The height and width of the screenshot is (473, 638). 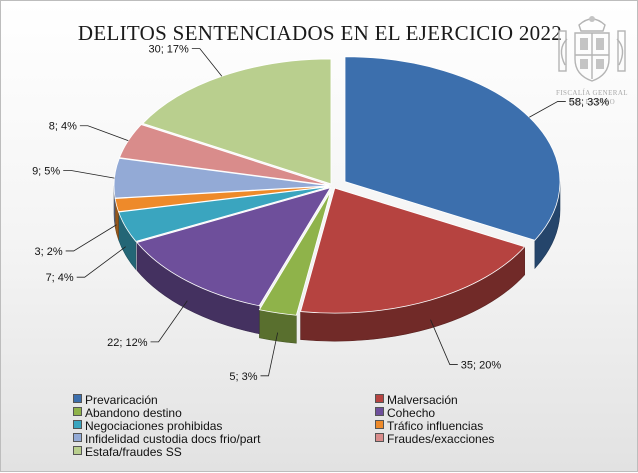 I want to click on data-label-1: 35; 20%, so click(x=481, y=366).